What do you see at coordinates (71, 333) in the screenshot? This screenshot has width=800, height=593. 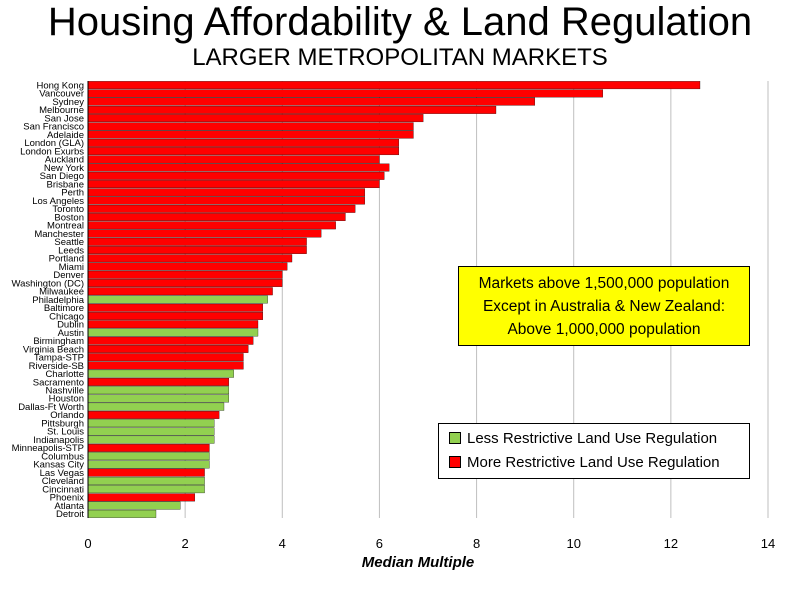 I see `category-label: Austin` at bounding box center [71, 333].